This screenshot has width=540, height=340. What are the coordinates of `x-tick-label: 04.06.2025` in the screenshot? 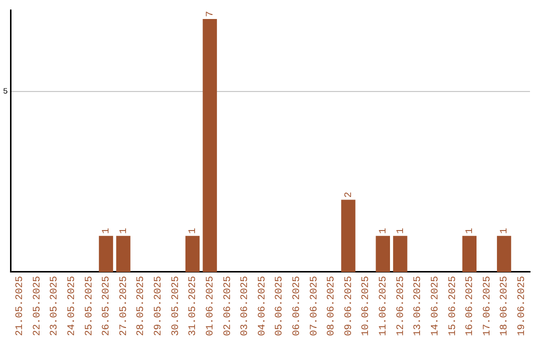 It's located at (262, 306).